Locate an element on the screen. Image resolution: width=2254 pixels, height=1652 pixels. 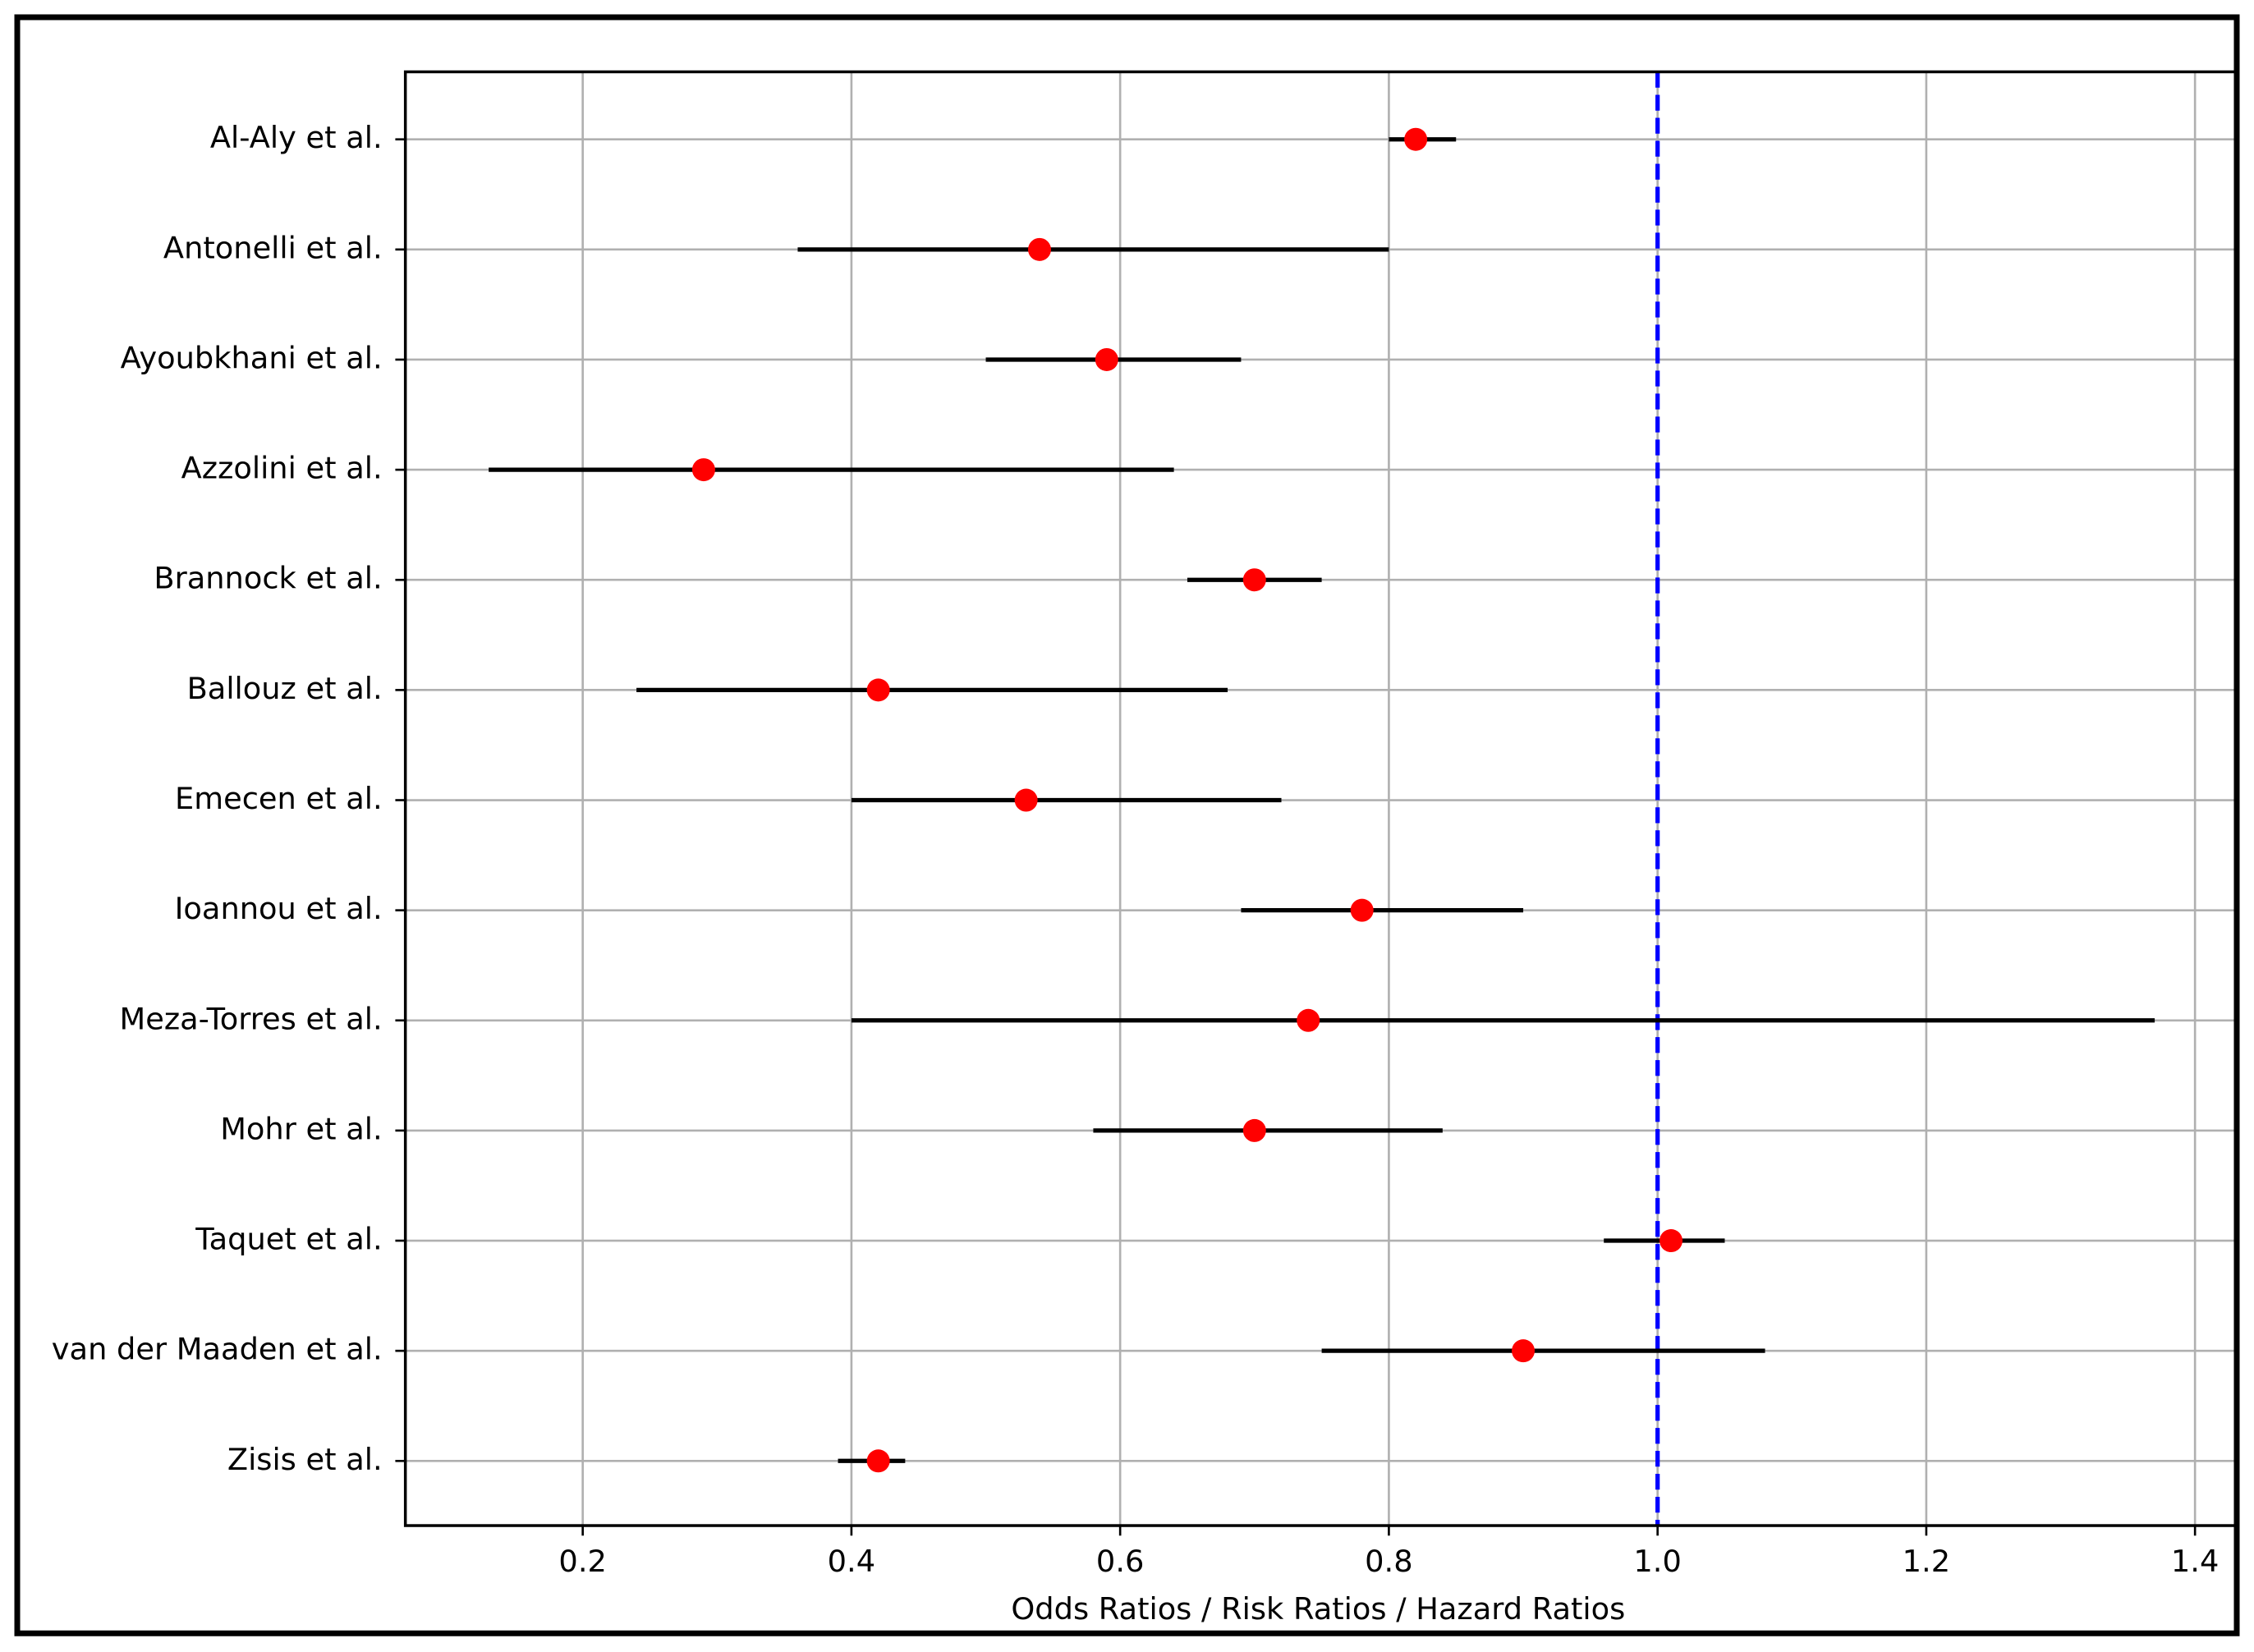
y-tick-label: Antonelli et al. is located at coordinates (273, 248).